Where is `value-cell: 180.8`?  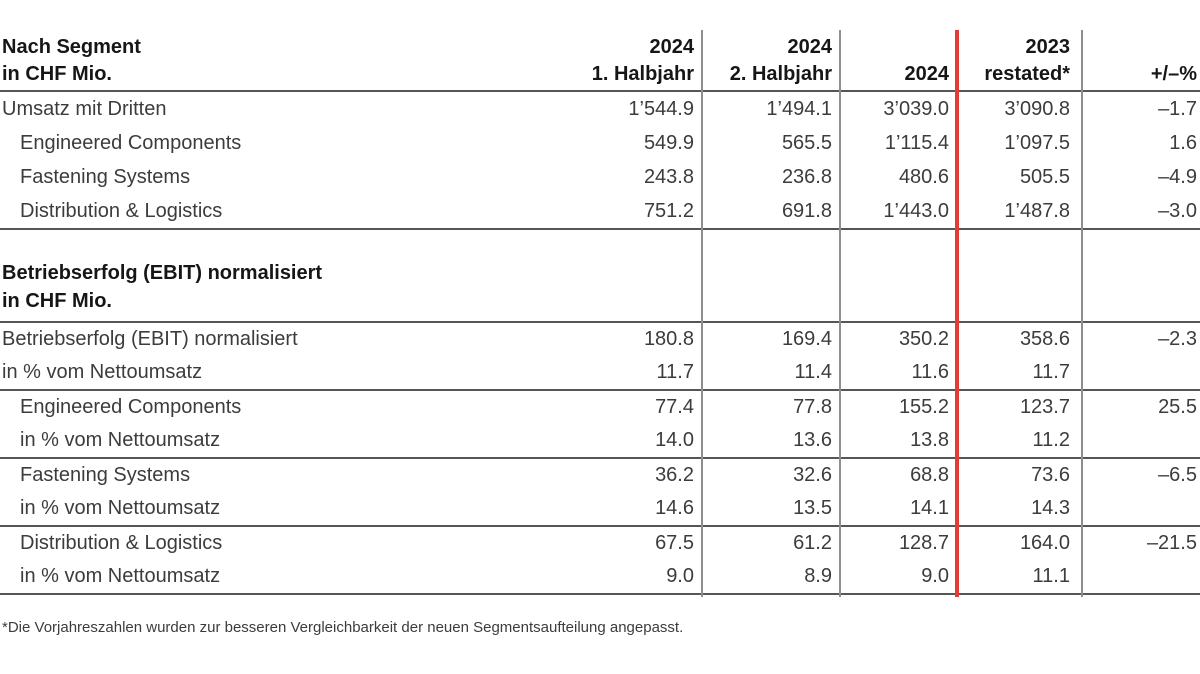
value-cell: 180.8 is located at coordinates (668, 339).